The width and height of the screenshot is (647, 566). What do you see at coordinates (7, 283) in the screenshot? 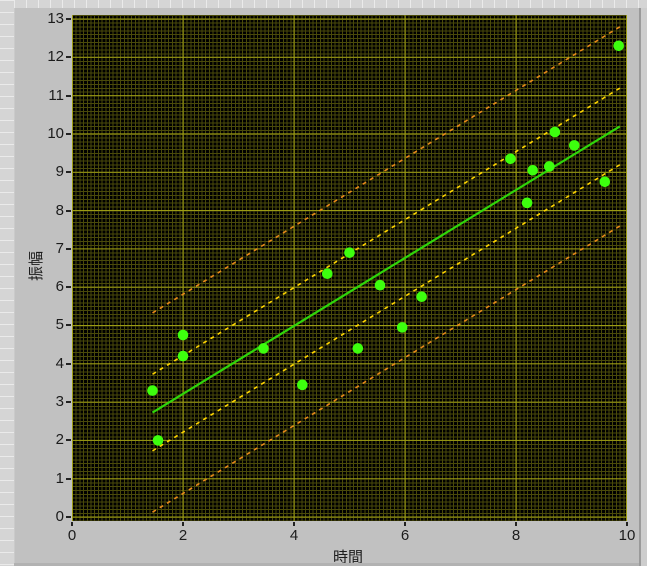
I see `panel-grid-strip-left` at bounding box center [7, 283].